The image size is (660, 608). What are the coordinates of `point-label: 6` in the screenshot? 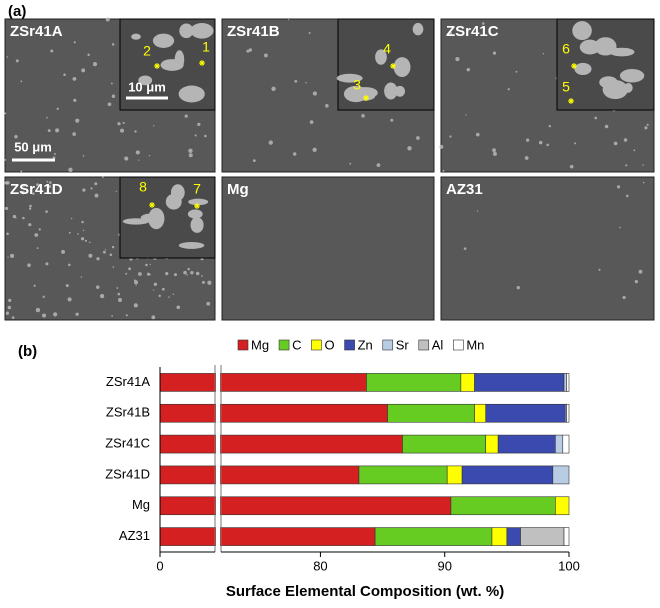 It's located at (566, 49).